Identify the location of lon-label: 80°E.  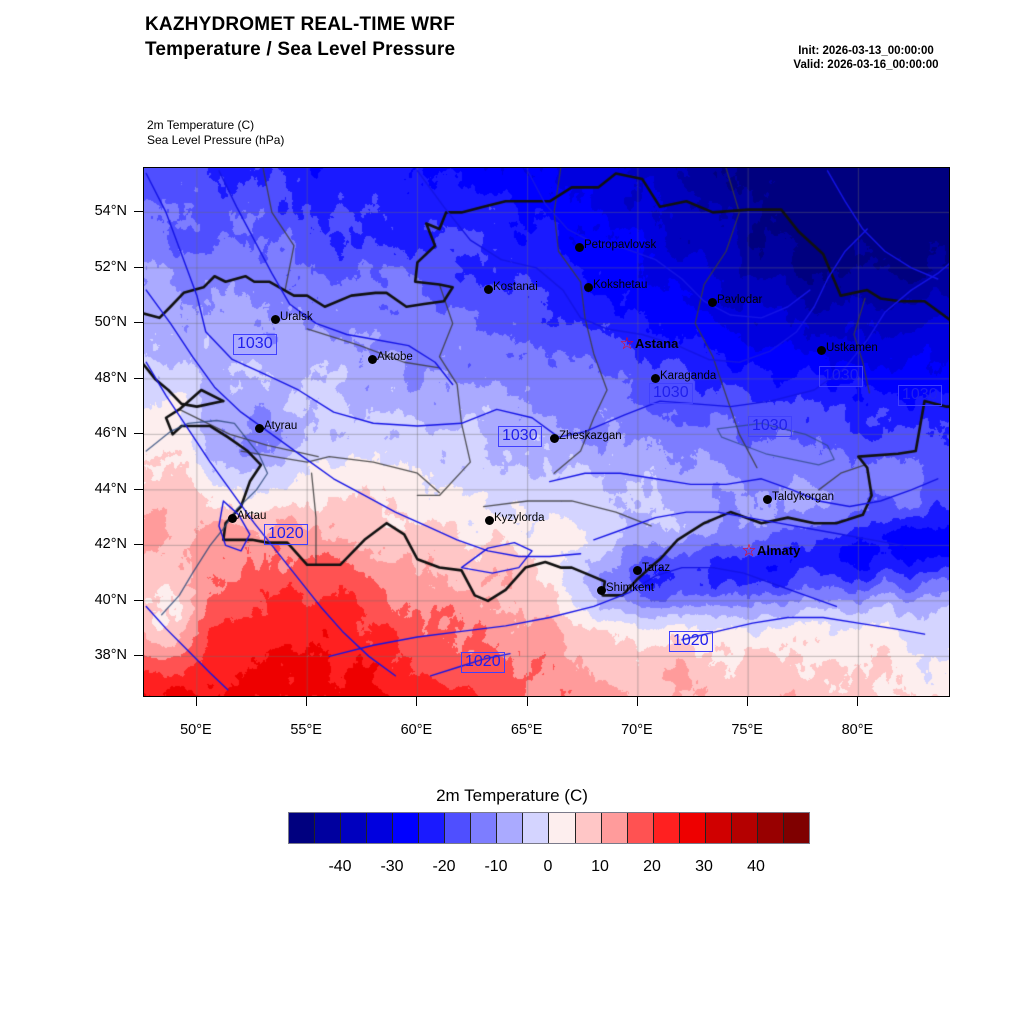
(857, 730).